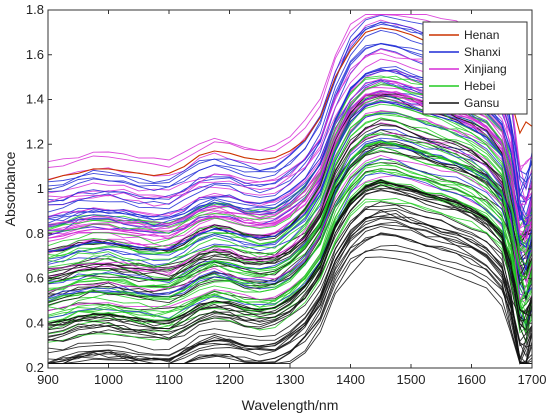 This screenshot has width=550, height=418. What do you see at coordinates (35, 367) in the screenshot?
I see `y-tick-label: 0.2` at bounding box center [35, 367].